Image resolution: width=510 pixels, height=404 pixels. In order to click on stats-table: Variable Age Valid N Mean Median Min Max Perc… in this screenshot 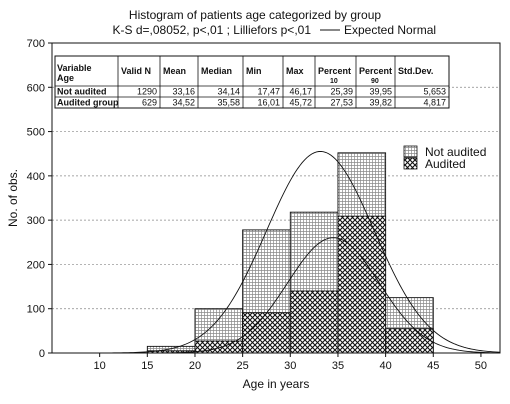, I will do `click(252, 82)`.